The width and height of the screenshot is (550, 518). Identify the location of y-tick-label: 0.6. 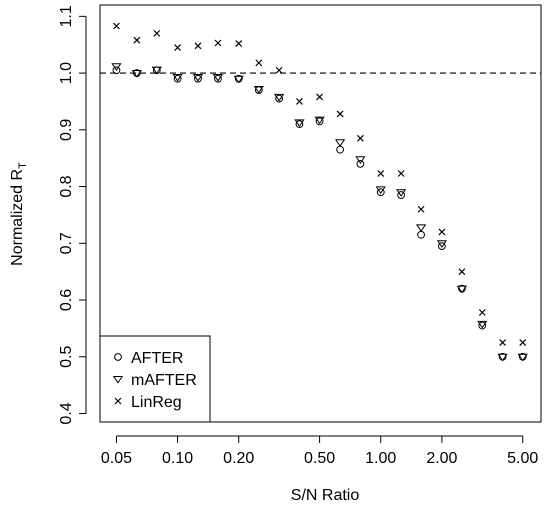
(66, 300).